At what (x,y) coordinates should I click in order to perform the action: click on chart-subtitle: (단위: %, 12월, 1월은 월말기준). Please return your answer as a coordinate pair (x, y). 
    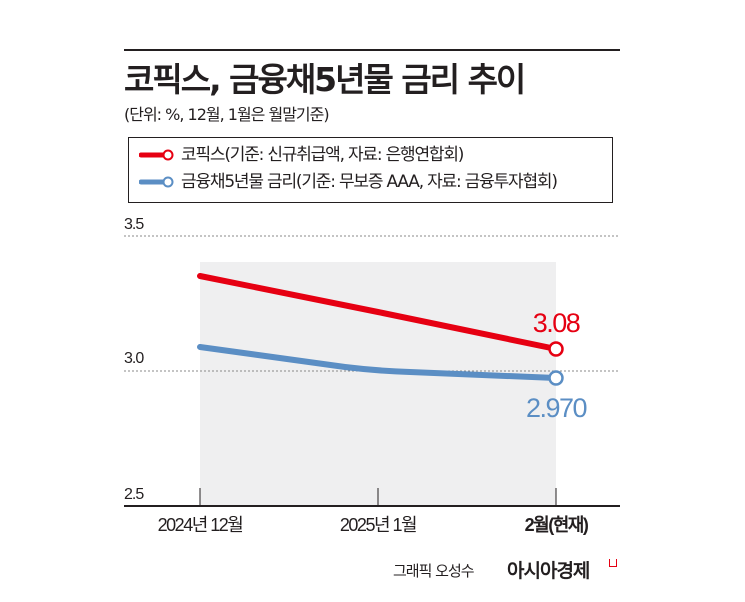
    Looking at the image, I should click on (227, 114).